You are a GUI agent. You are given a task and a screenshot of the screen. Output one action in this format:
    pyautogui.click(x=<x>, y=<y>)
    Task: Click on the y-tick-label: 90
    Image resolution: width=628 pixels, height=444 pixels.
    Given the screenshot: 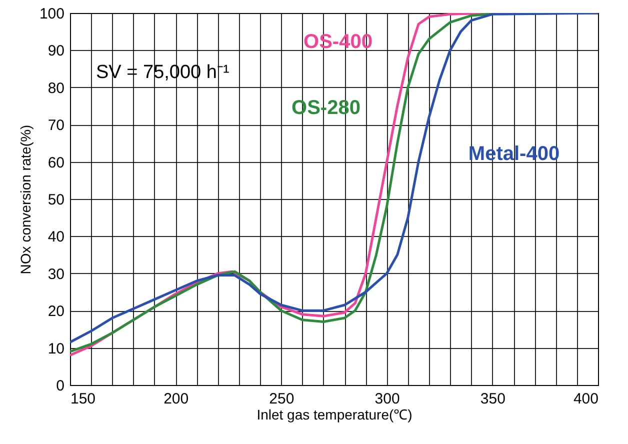 What is the action you would take?
    pyautogui.click(x=56, y=51)
    